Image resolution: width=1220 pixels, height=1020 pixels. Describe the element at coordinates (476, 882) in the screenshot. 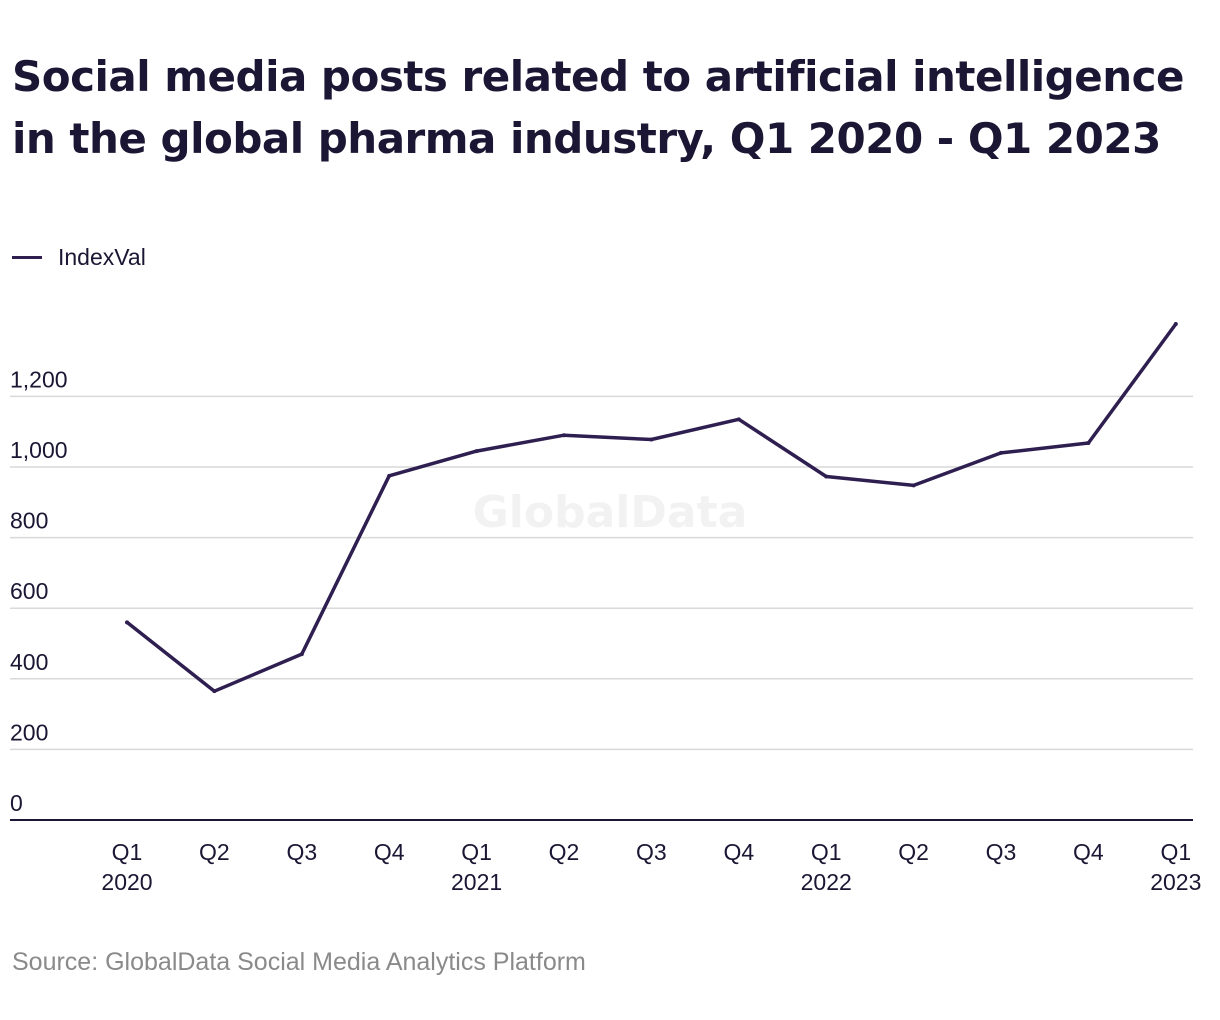

I see `x-tick-year-label: 2021` at that location.